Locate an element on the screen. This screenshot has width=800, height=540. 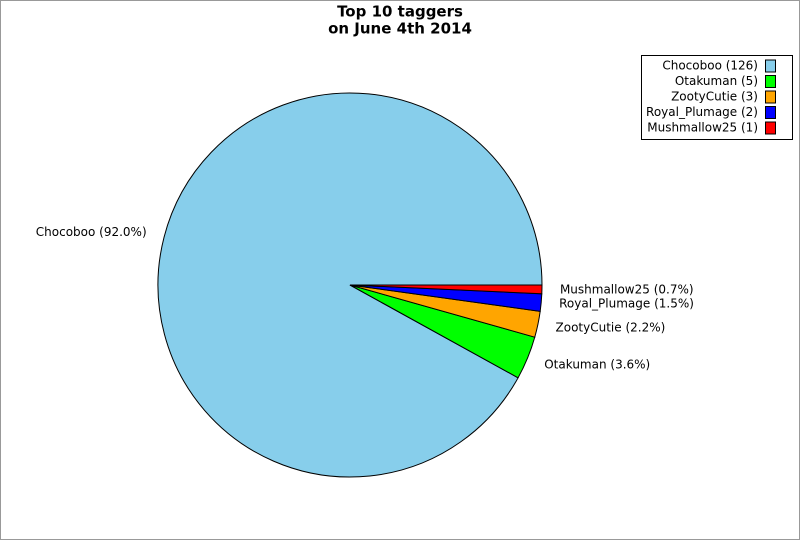
slice-label: ZootyCutie (2.2%) is located at coordinates (611, 328).